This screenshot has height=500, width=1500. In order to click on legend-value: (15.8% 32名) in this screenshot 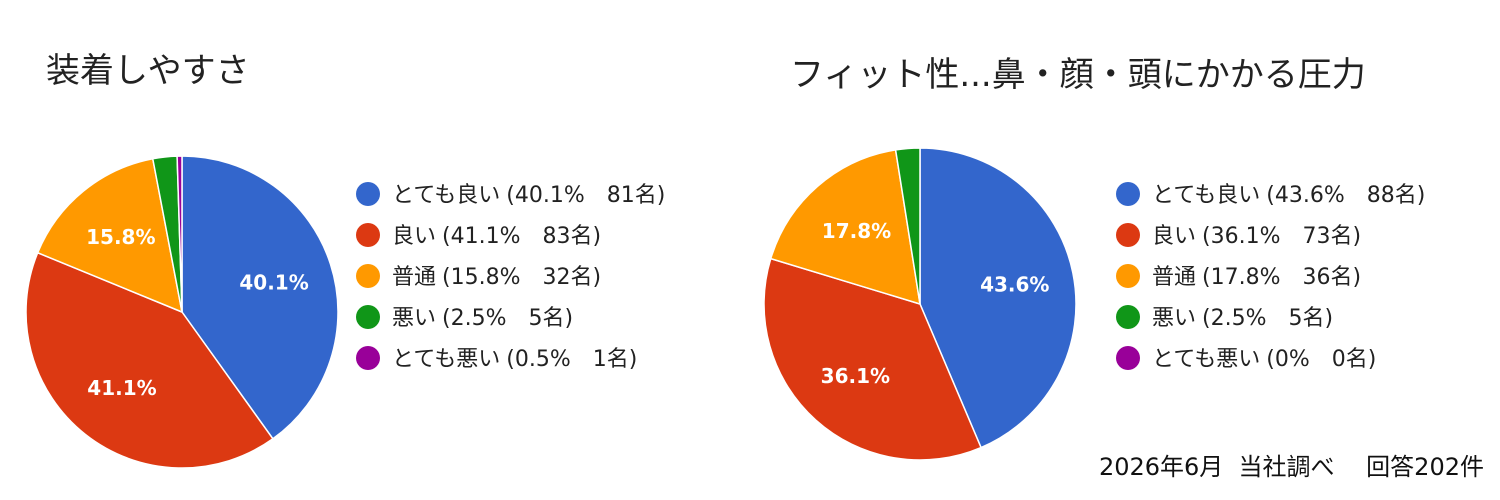, I will do `click(521, 277)`.